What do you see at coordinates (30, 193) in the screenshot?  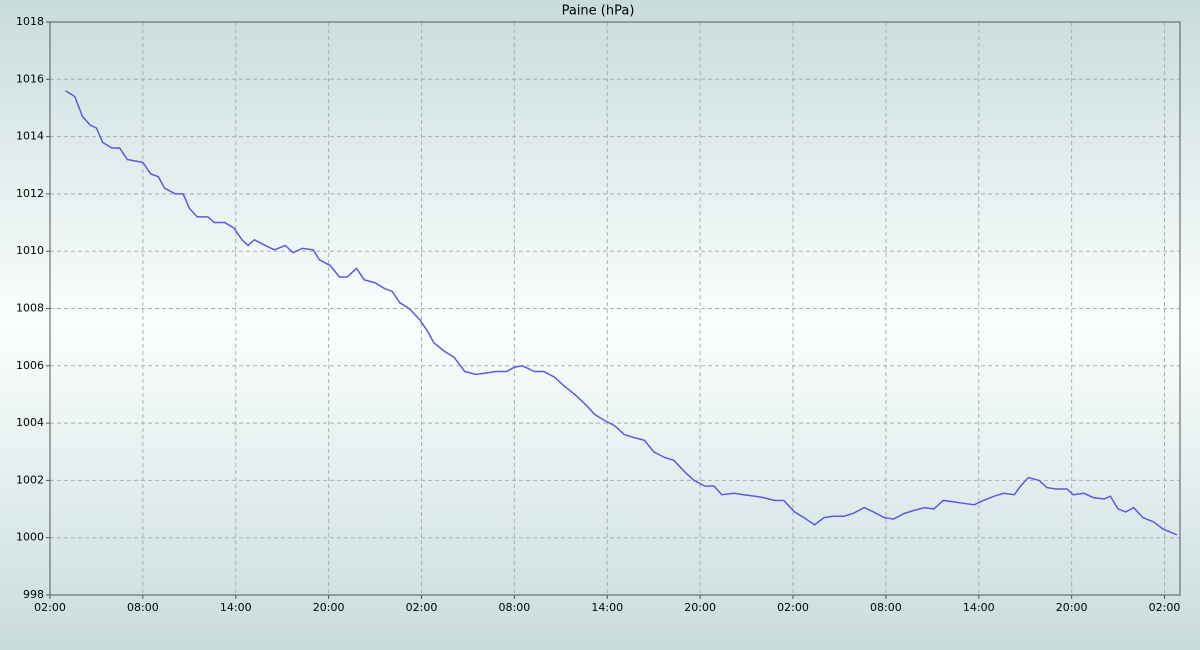 I see `y-tick-label: 1012` at bounding box center [30, 193].